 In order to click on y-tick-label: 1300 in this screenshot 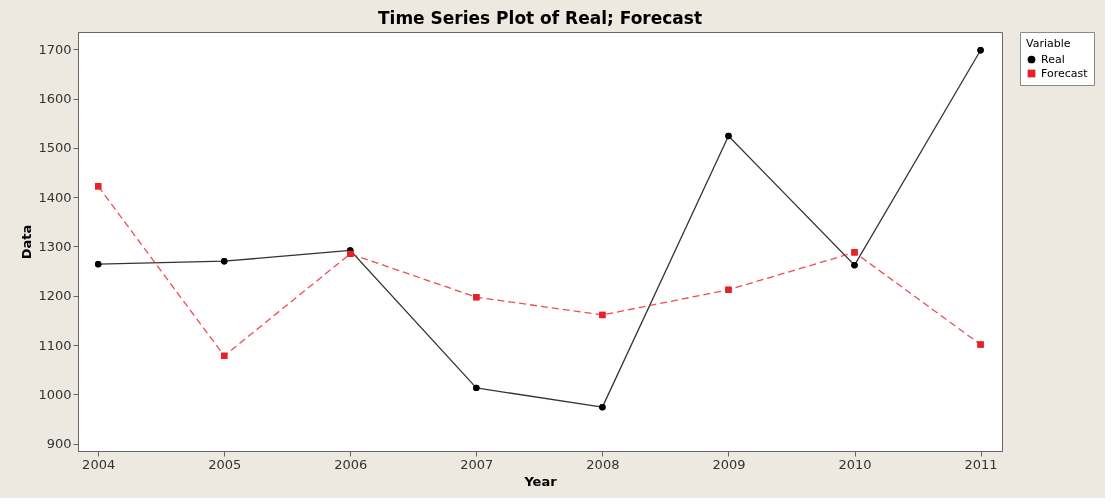, I will do `click(55, 246)`.